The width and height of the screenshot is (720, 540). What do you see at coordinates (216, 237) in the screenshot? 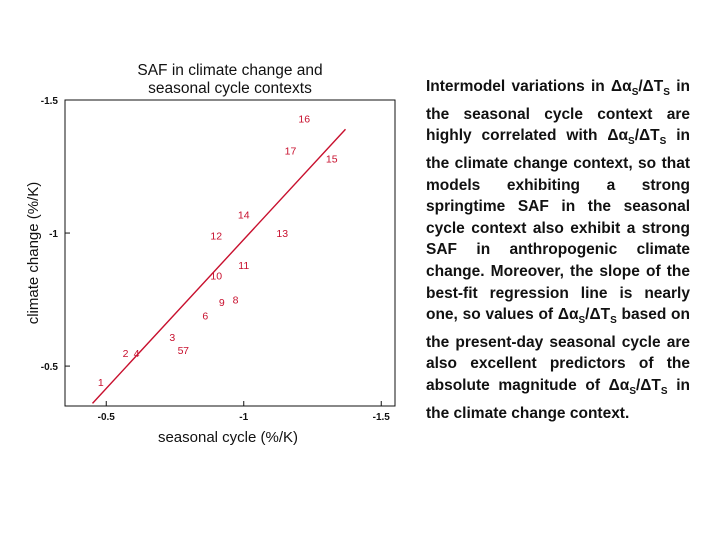
I see `data-point-label: 12` at bounding box center [216, 237].